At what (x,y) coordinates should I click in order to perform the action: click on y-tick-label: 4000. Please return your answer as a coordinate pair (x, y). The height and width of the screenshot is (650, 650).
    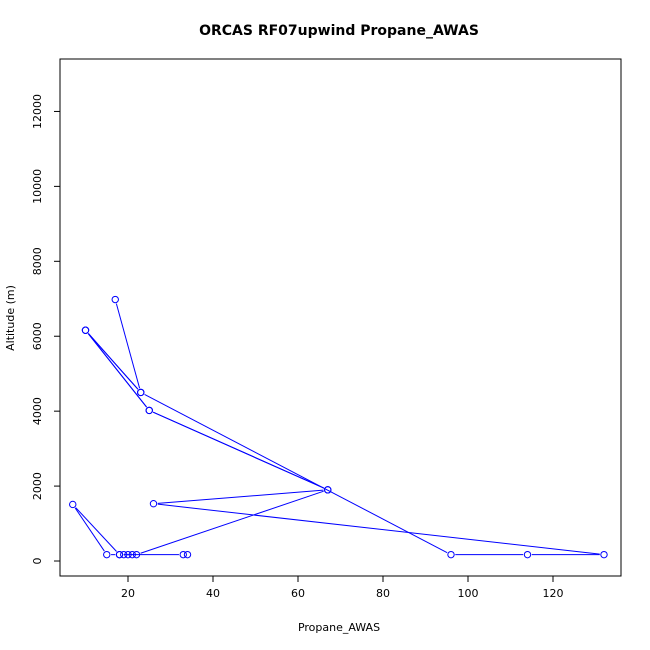
    Looking at the image, I should click on (37, 411).